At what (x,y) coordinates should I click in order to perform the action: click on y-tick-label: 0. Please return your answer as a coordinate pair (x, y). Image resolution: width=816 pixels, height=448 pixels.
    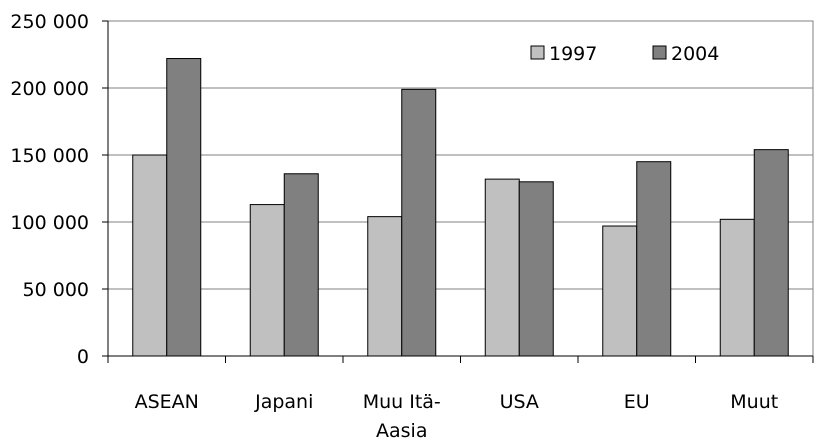
    Looking at the image, I should click on (83, 357).